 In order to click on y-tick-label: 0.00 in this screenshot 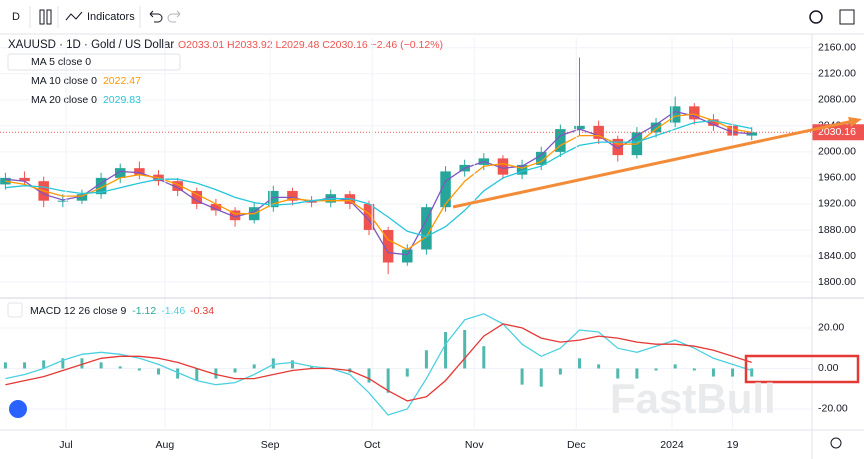, I will do `click(828, 368)`.